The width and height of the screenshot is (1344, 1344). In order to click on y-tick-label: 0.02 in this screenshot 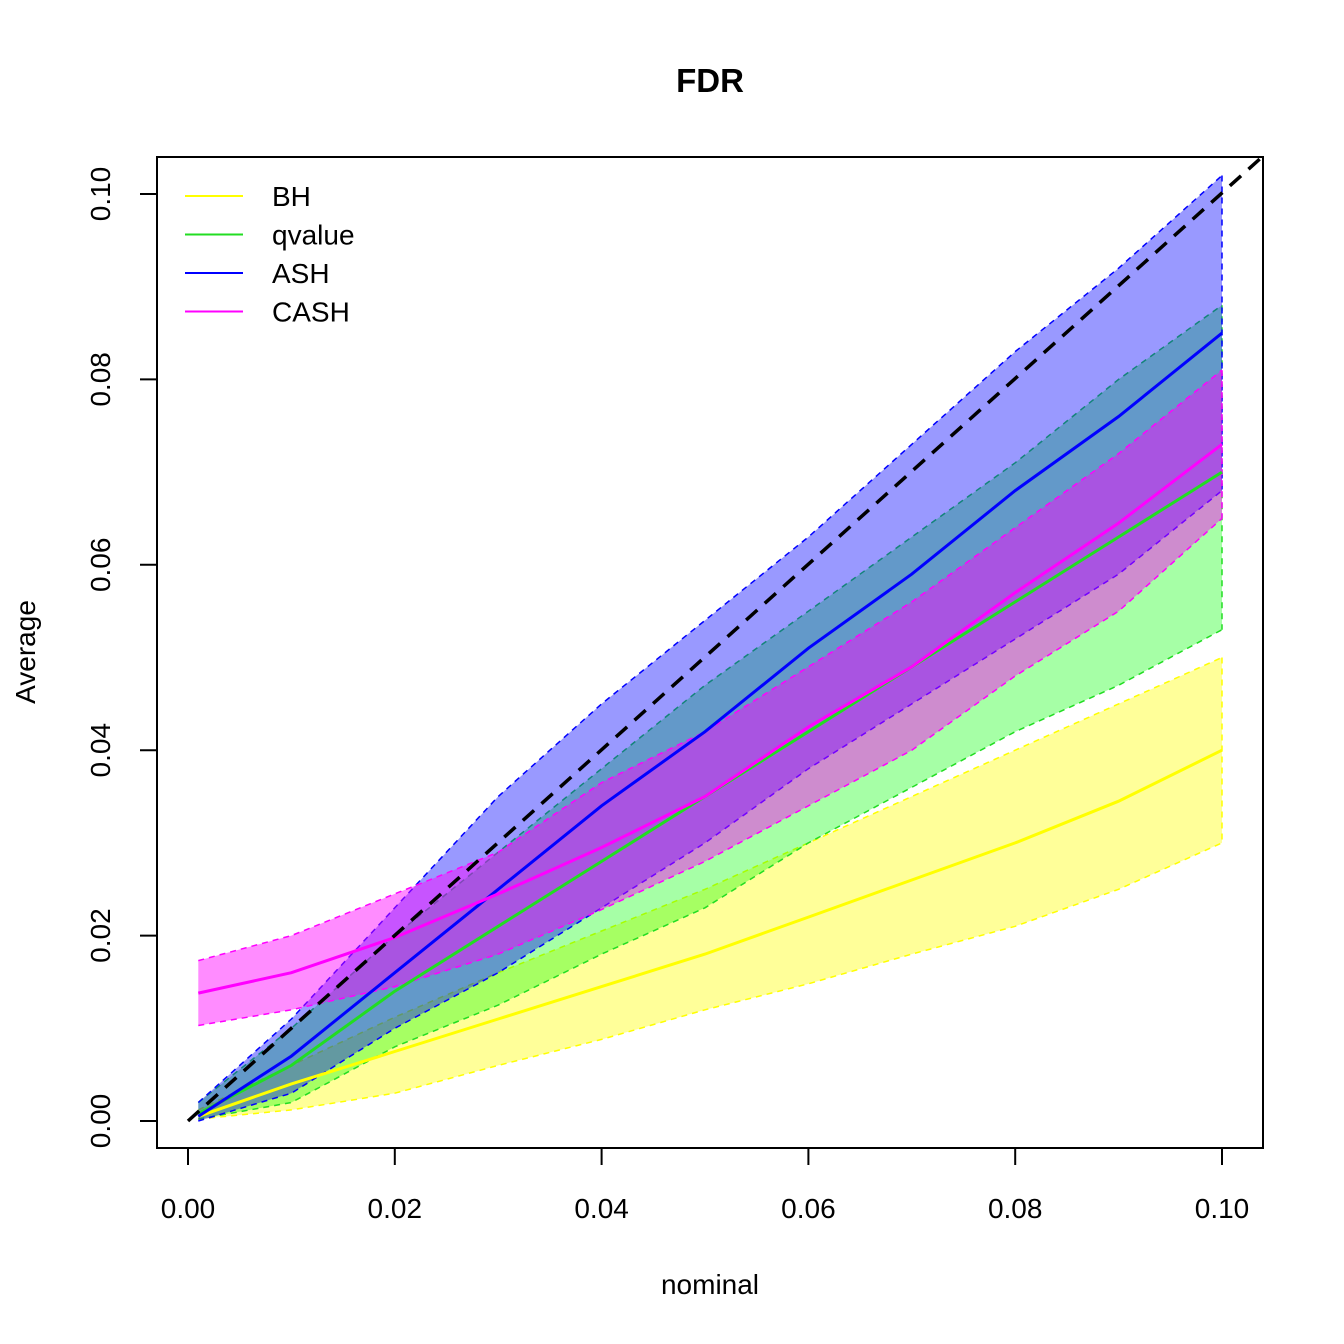, I will do `click(100, 935)`.